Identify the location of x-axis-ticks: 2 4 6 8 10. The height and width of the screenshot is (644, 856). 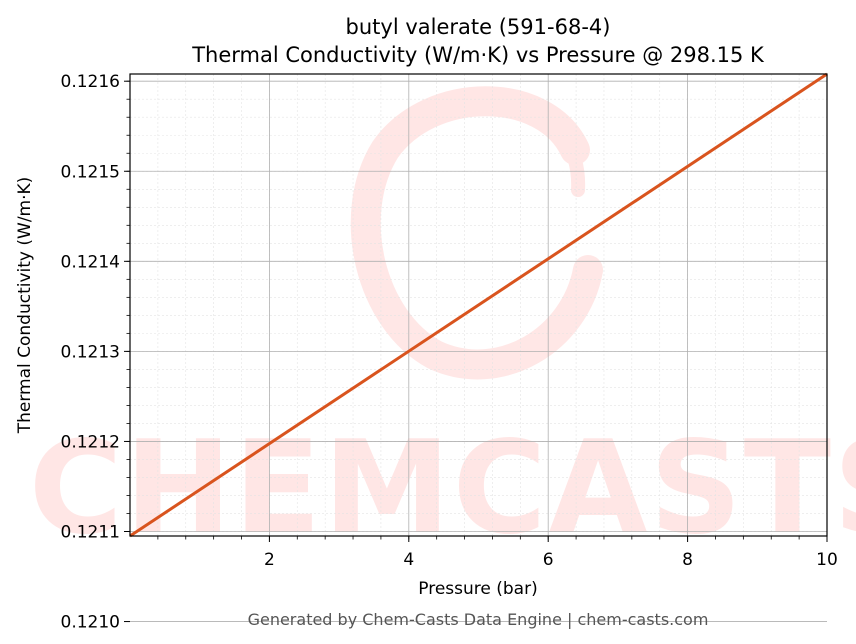
(497, 553).